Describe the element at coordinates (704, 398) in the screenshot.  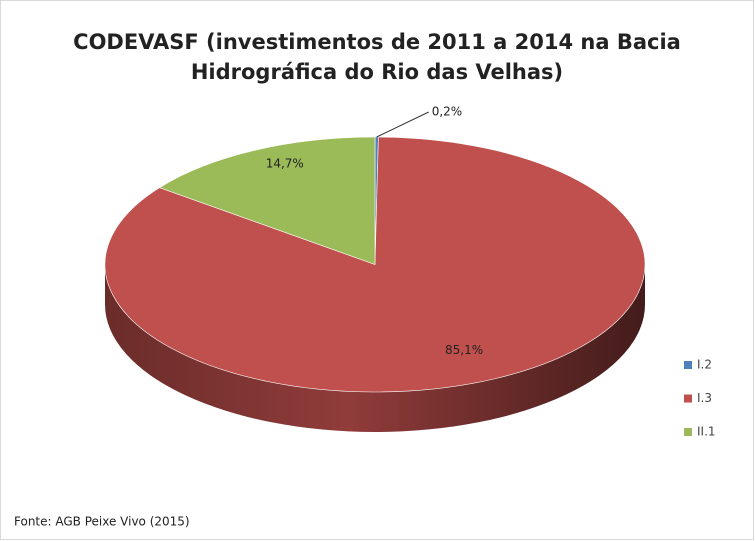
I see `legend-label: I.3` at that location.